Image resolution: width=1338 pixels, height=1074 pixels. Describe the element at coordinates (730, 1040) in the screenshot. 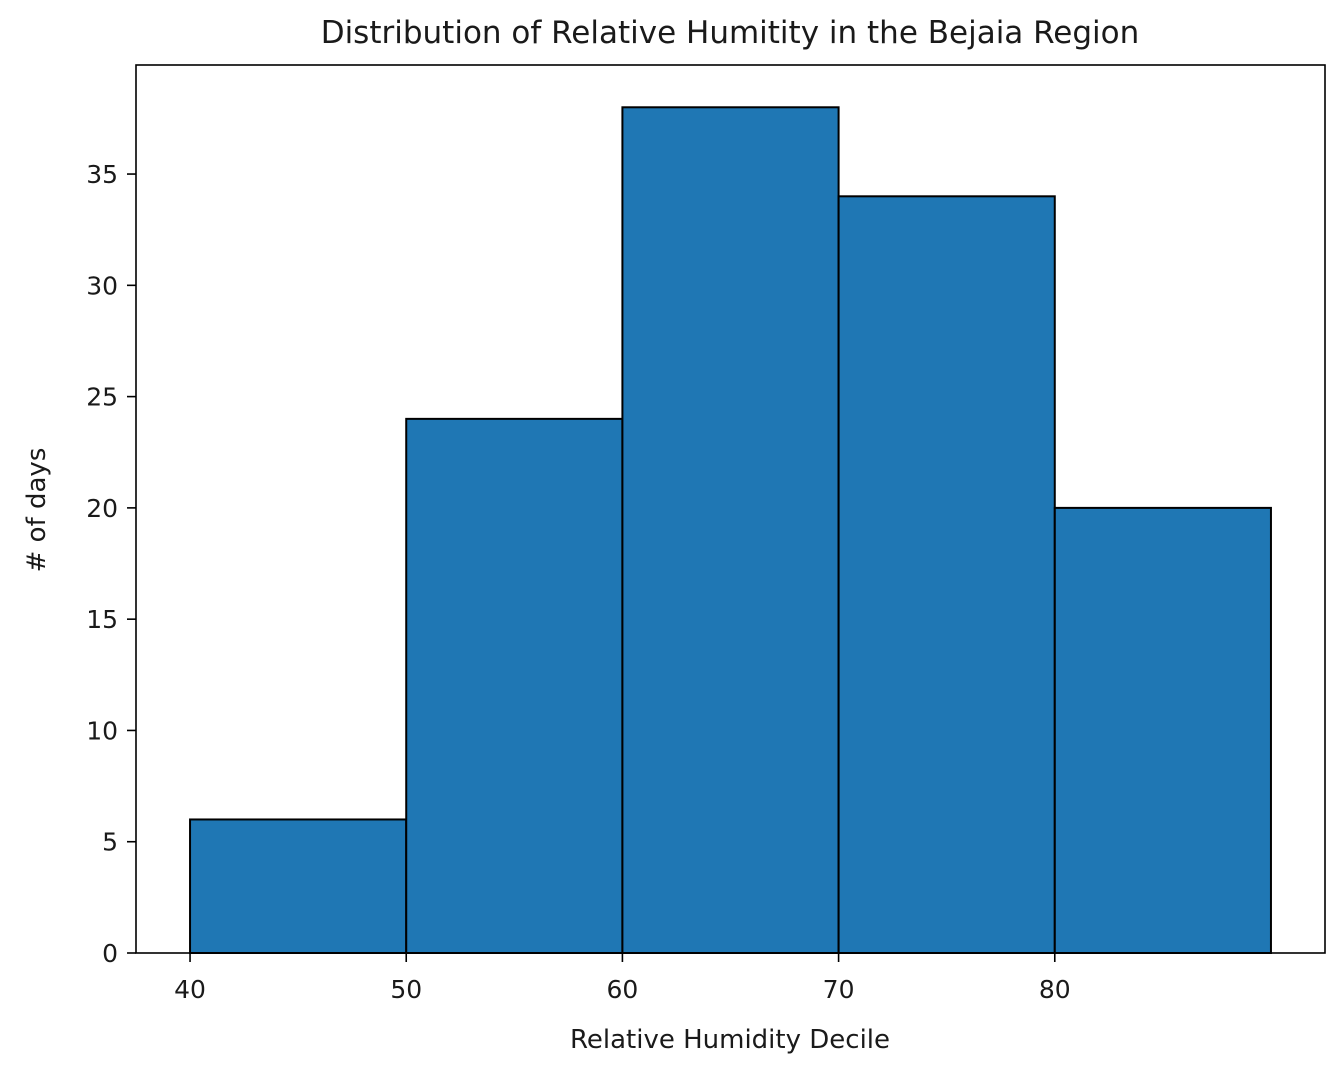

I see `x-axis-label: Relative Humidity Decile` at that location.